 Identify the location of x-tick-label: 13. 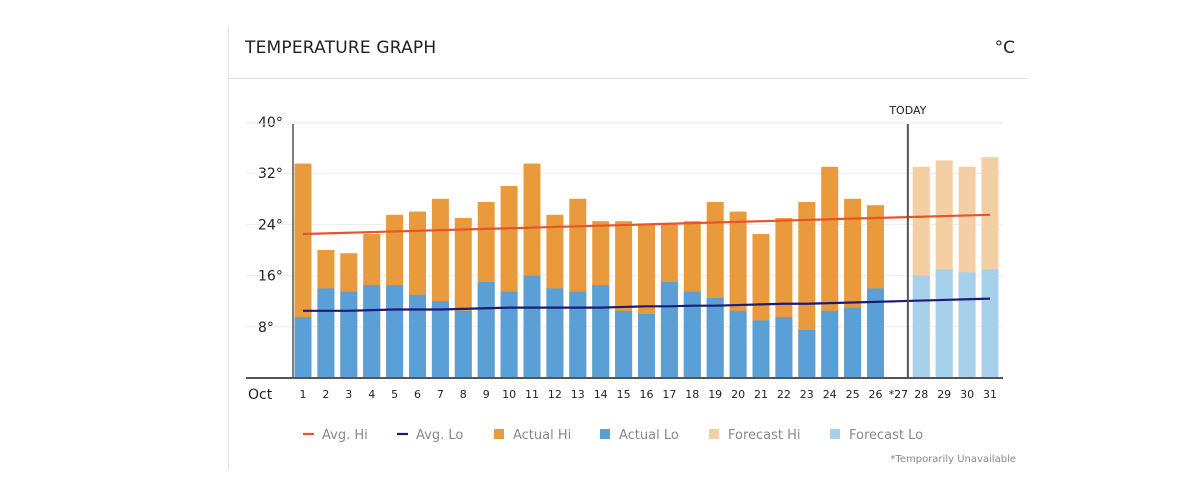
(578, 394).